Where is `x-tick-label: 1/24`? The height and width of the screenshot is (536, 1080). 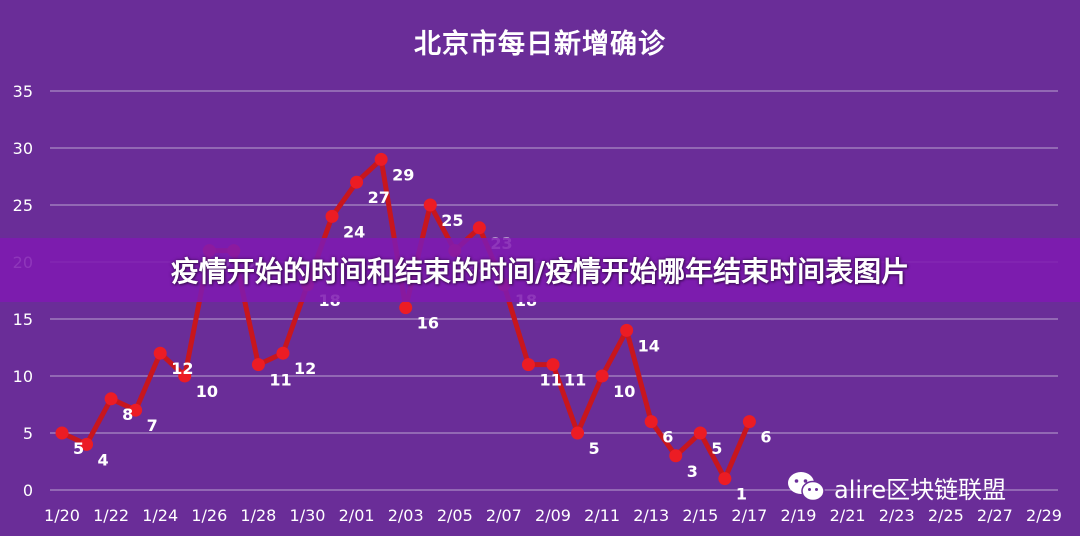
x-tick-label: 1/24 is located at coordinates (160, 515).